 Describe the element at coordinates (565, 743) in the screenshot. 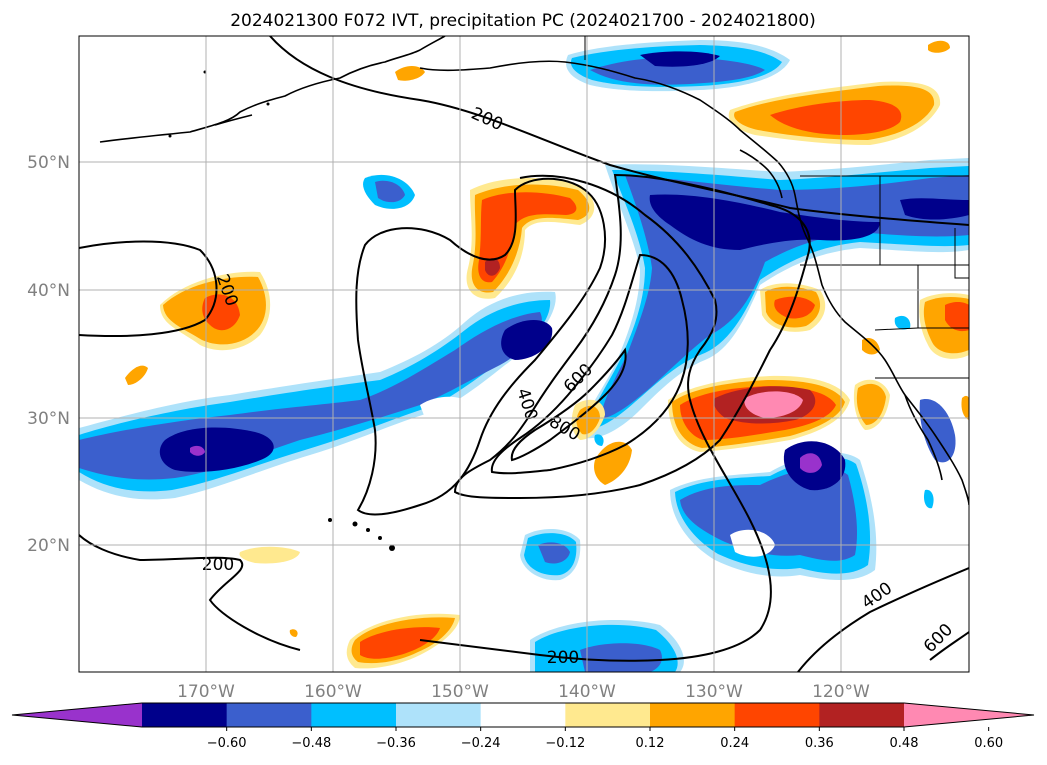

I see `colorbar-tick-label: −0.12` at that location.